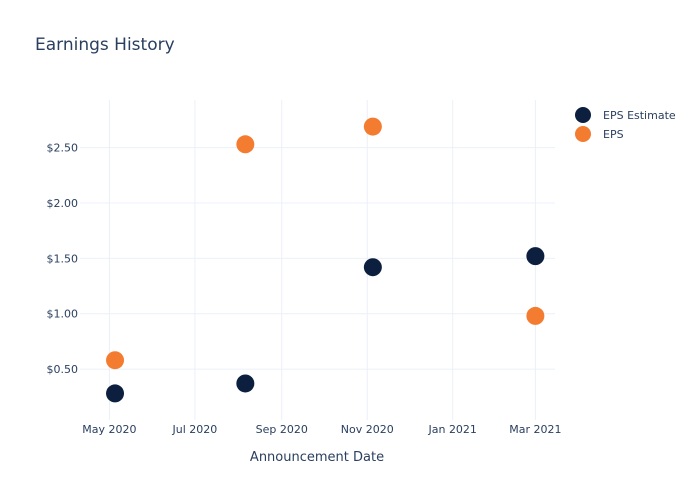  What do you see at coordinates (63, 203) in the screenshot?
I see `y-tick-label: $2.00` at bounding box center [63, 203].